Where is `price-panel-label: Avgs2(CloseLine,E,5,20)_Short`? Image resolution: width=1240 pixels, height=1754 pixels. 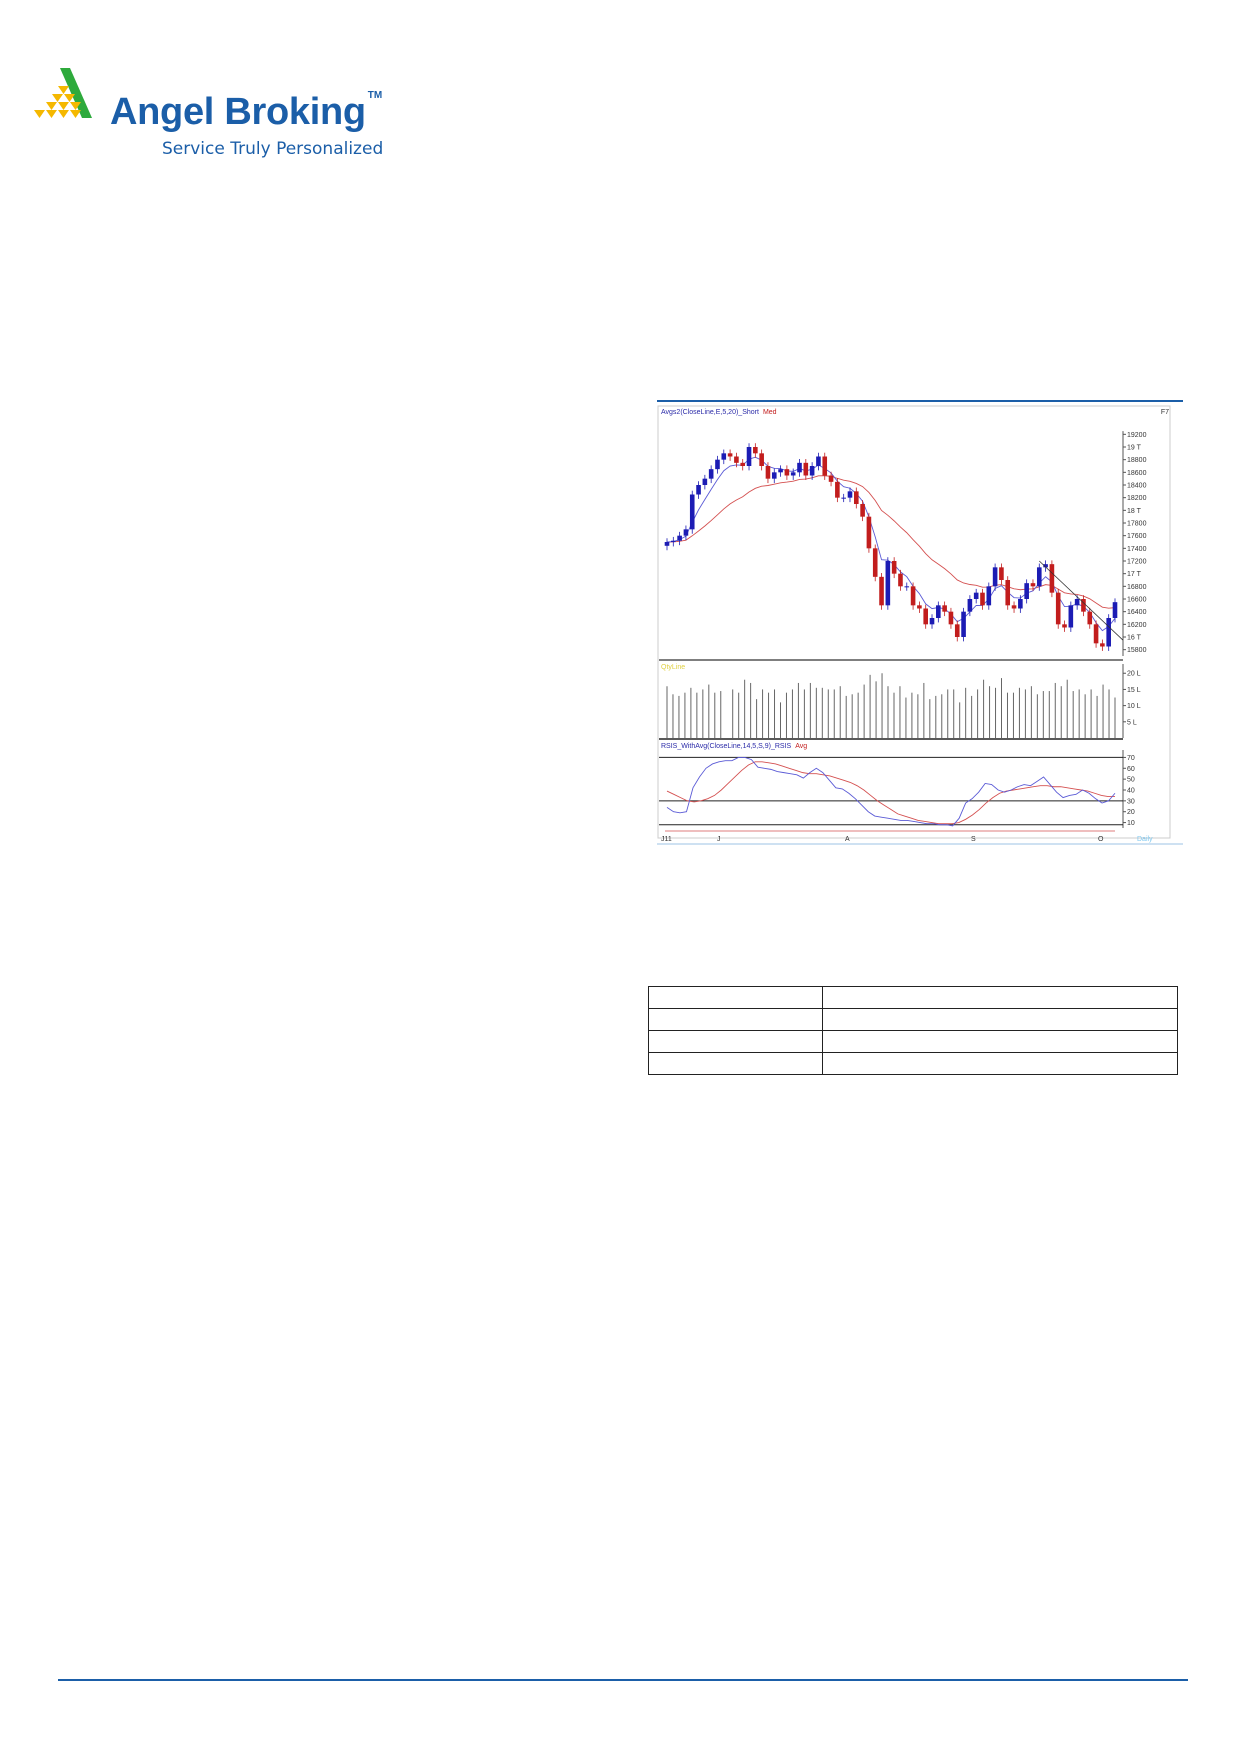
price-panel-label: Avgs2(CloseLine,E,5,20)_Short is located at coordinates (710, 412).